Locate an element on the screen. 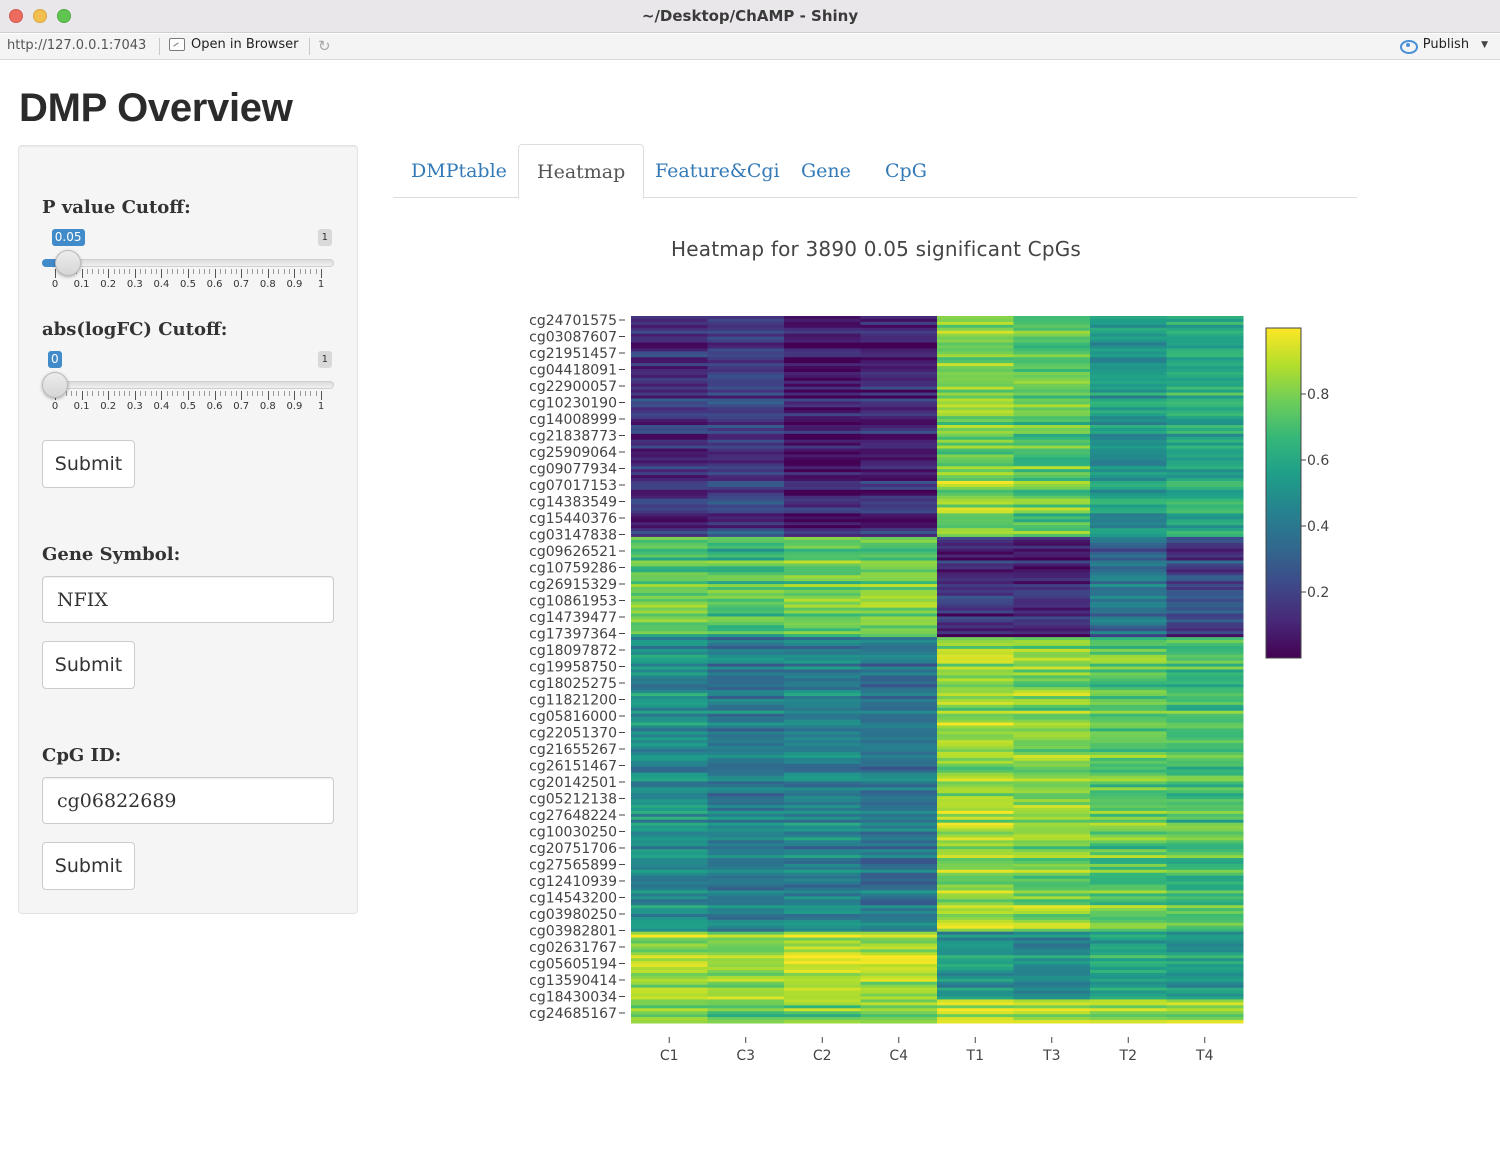 The image size is (1500, 1166). tab-feature-cgi: Feature&Cgi is located at coordinates (717, 171).